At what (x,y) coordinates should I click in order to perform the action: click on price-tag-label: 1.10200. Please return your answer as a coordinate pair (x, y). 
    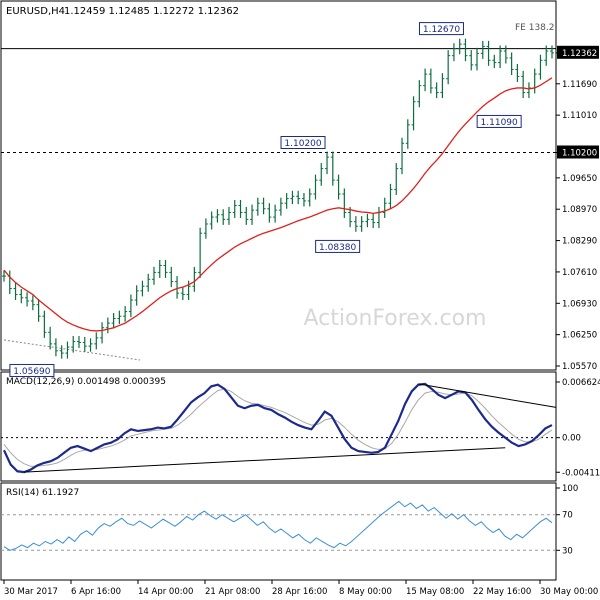
    Looking at the image, I should click on (579, 153).